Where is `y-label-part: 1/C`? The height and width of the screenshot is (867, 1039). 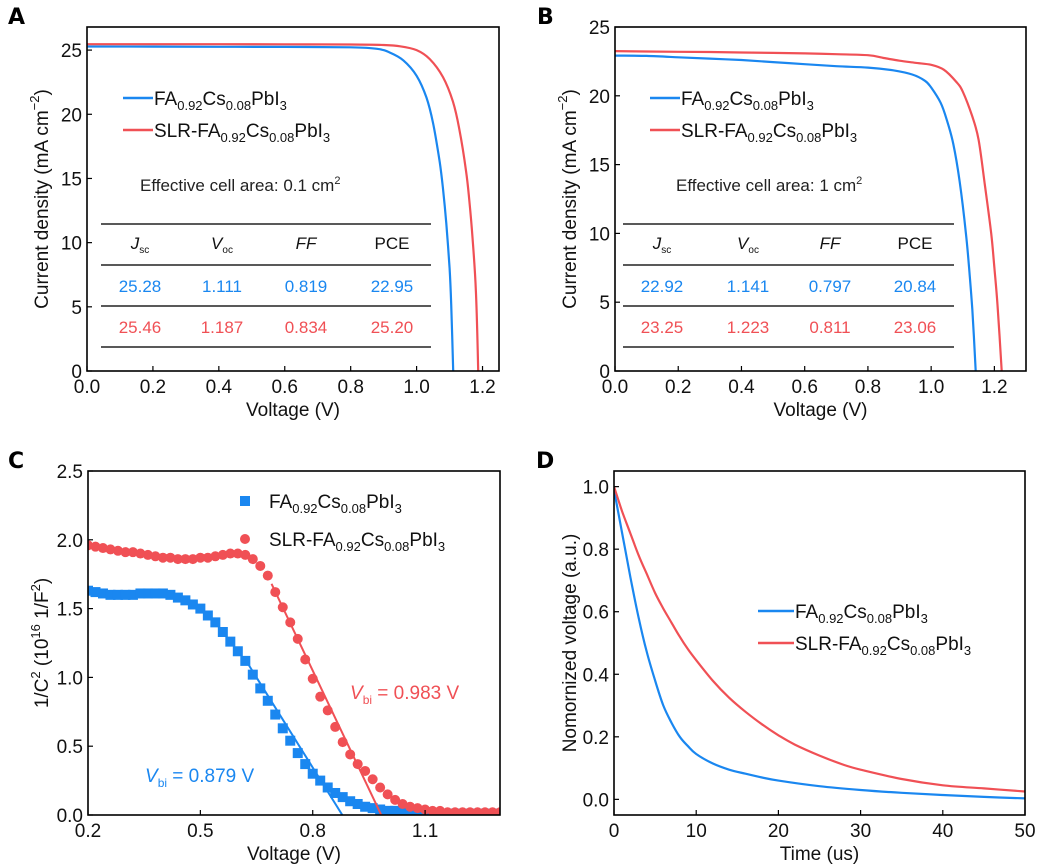 y-label-part: 1/C is located at coordinates (42, 694).